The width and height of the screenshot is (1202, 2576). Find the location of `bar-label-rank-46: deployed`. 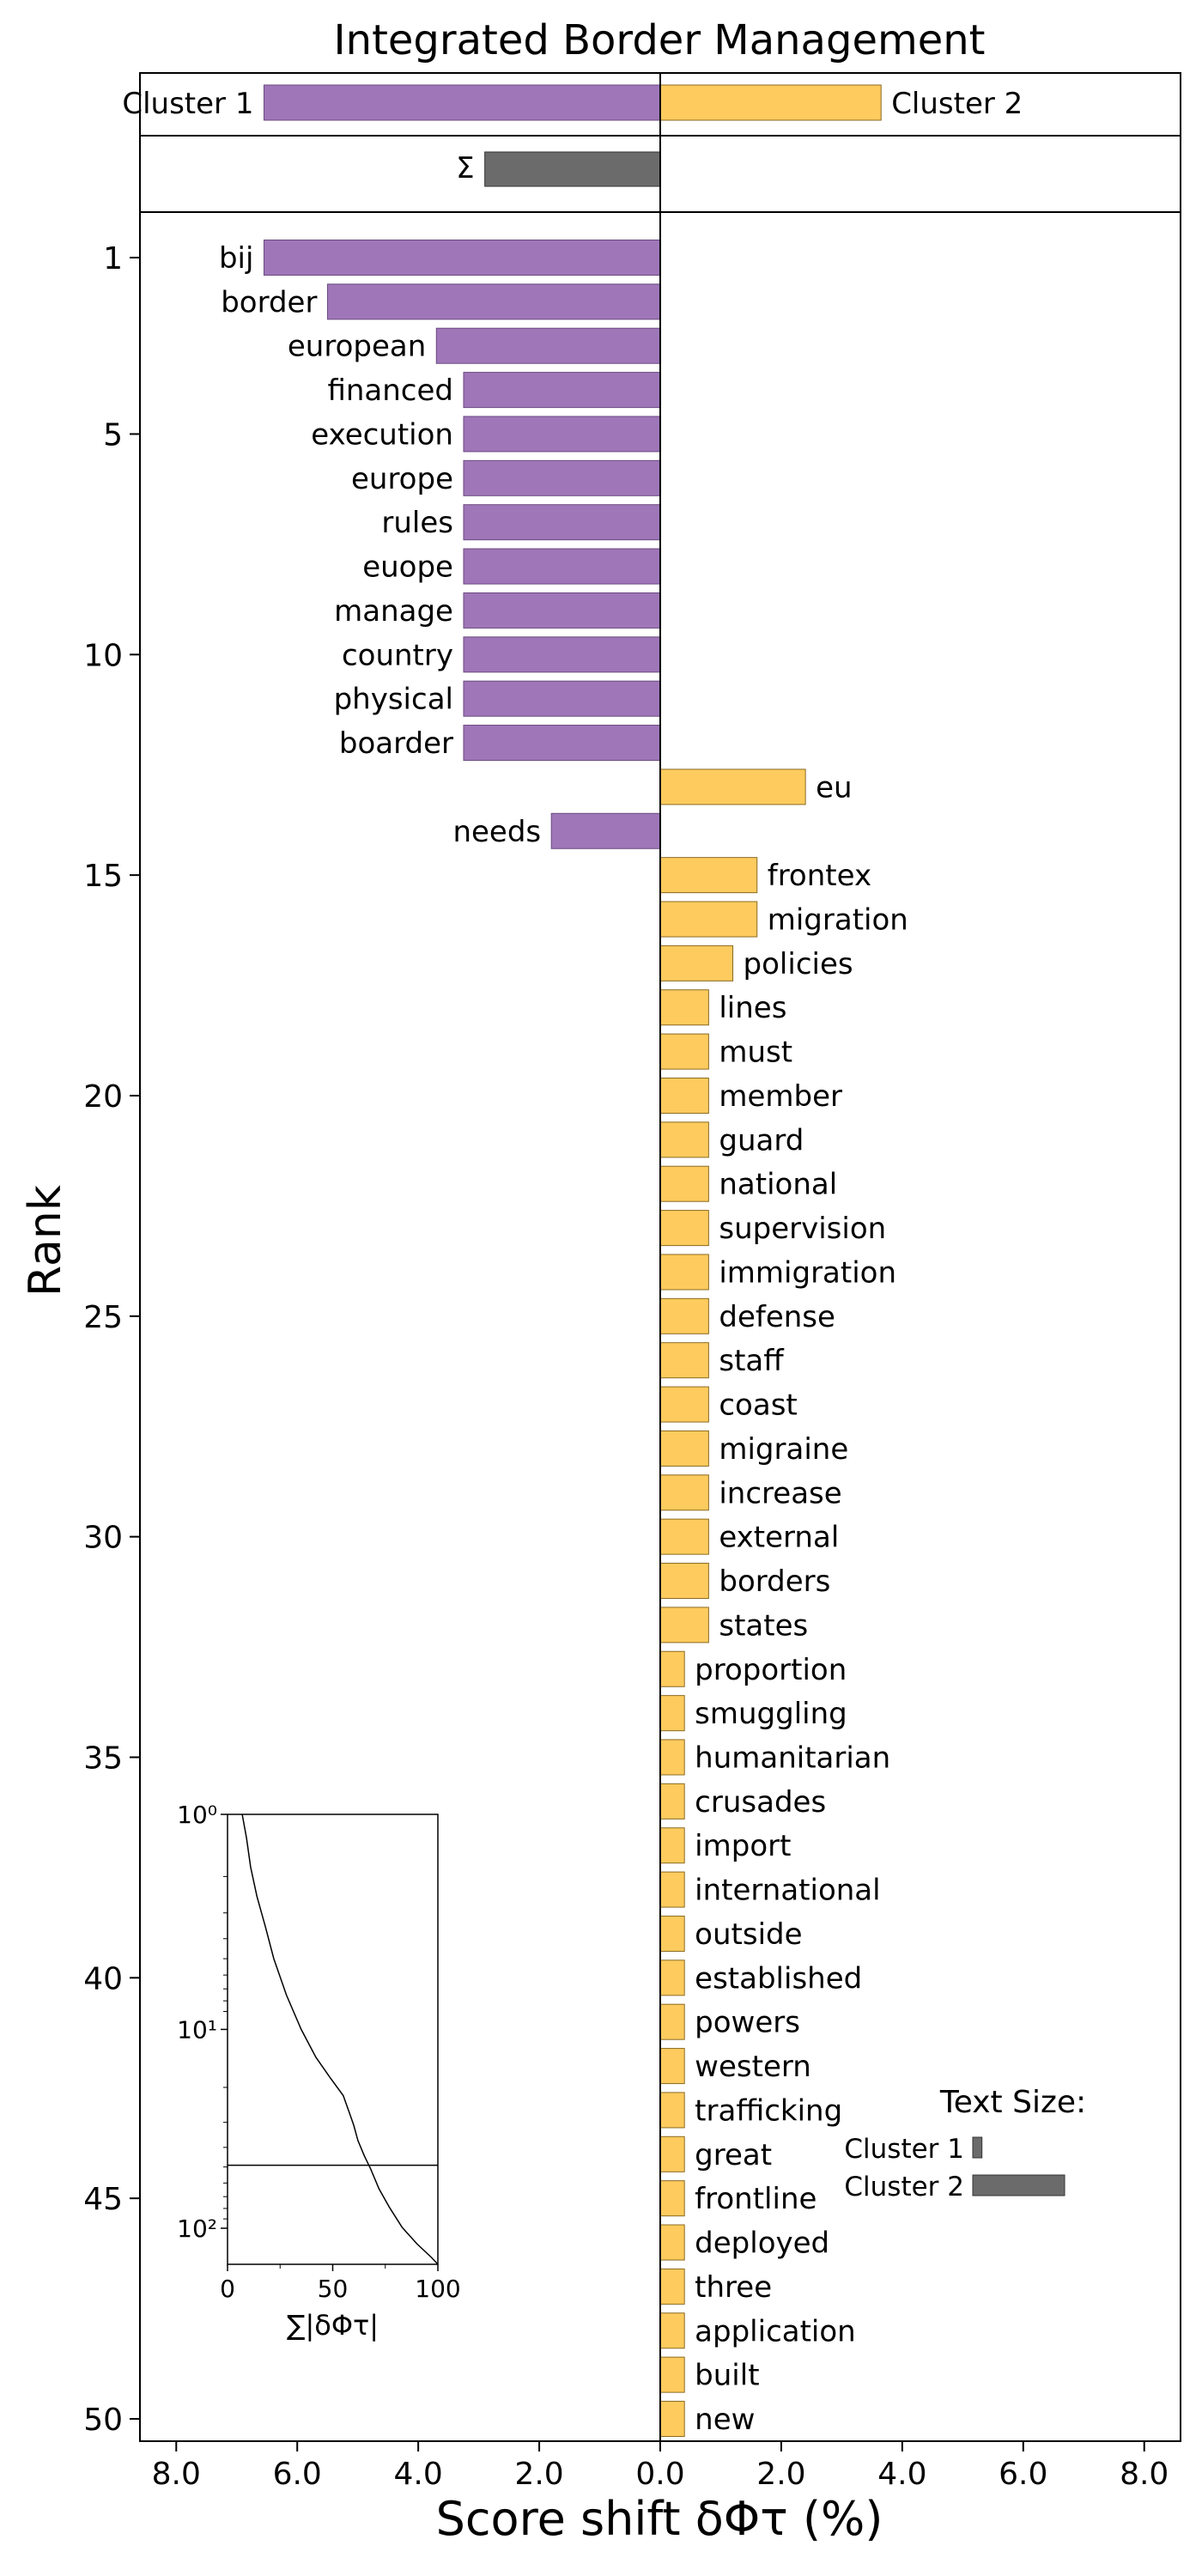

bar-label-rank-46: deployed is located at coordinates (762, 2244).